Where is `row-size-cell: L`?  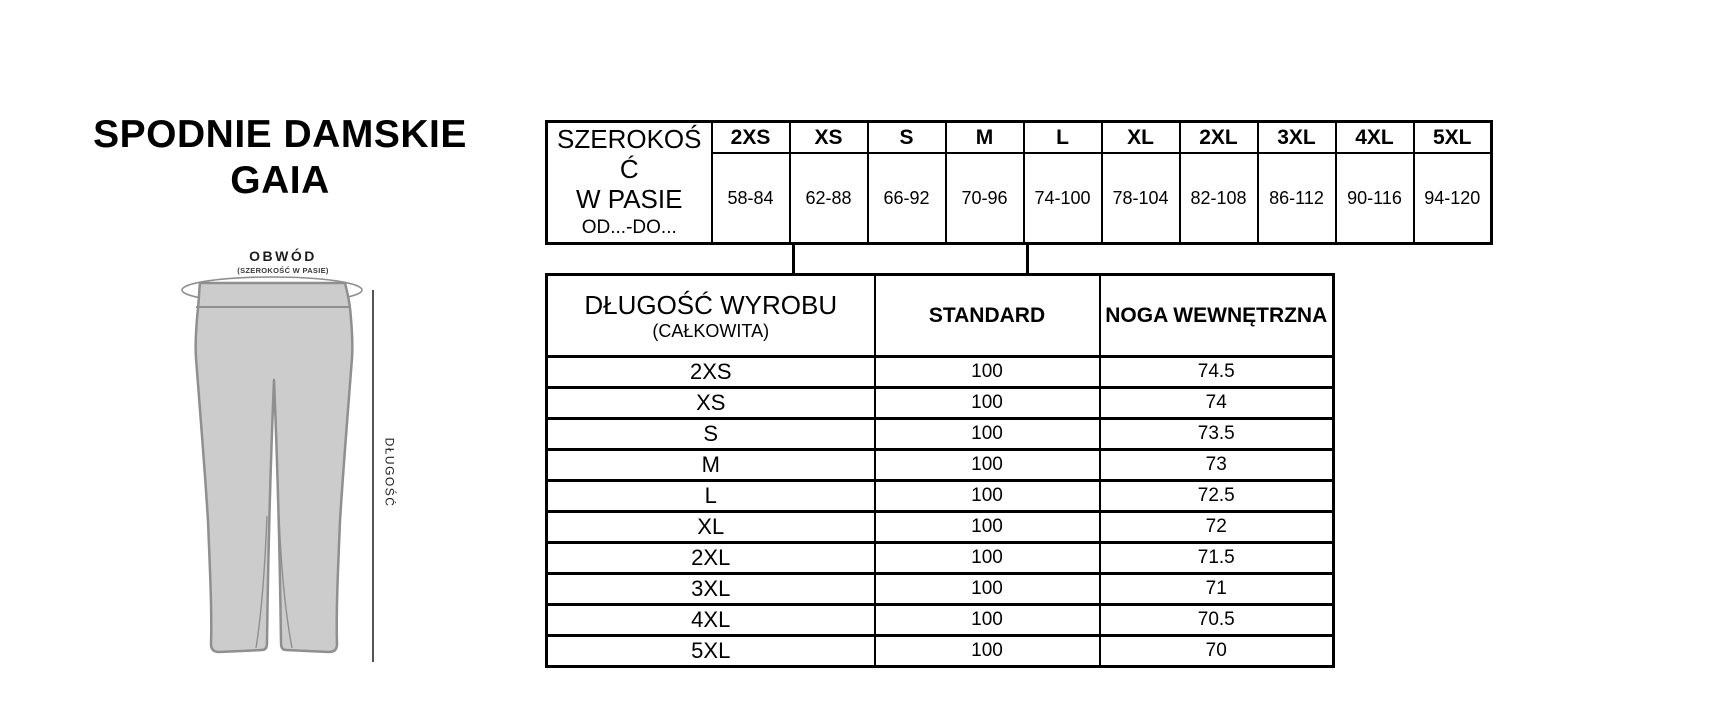 row-size-cell: L is located at coordinates (710, 496).